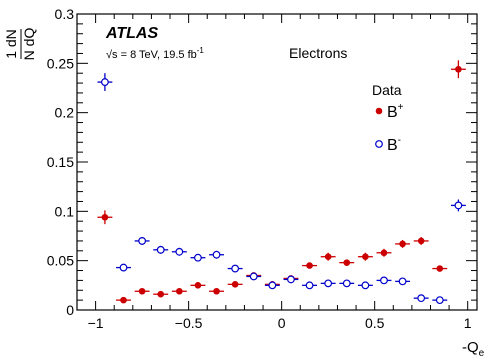 The width and height of the screenshot is (488, 356). I want to click on legend-label-superscript: +, so click(401, 107).